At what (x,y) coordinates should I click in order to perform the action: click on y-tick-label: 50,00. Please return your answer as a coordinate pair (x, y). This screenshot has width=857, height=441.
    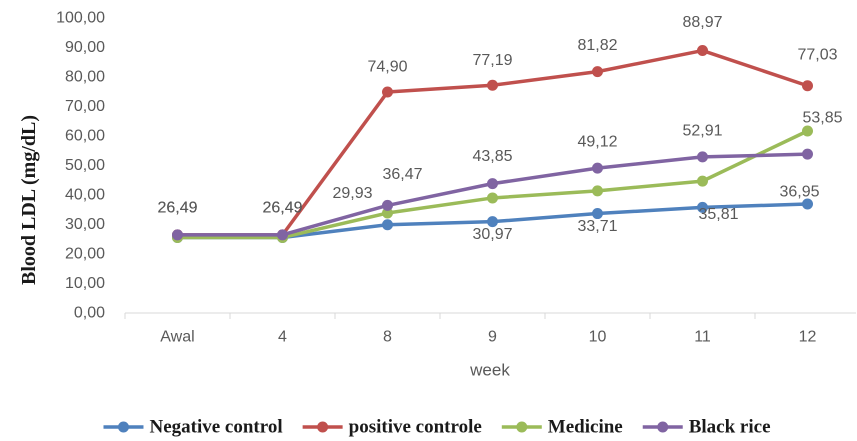
    Looking at the image, I should click on (85, 165).